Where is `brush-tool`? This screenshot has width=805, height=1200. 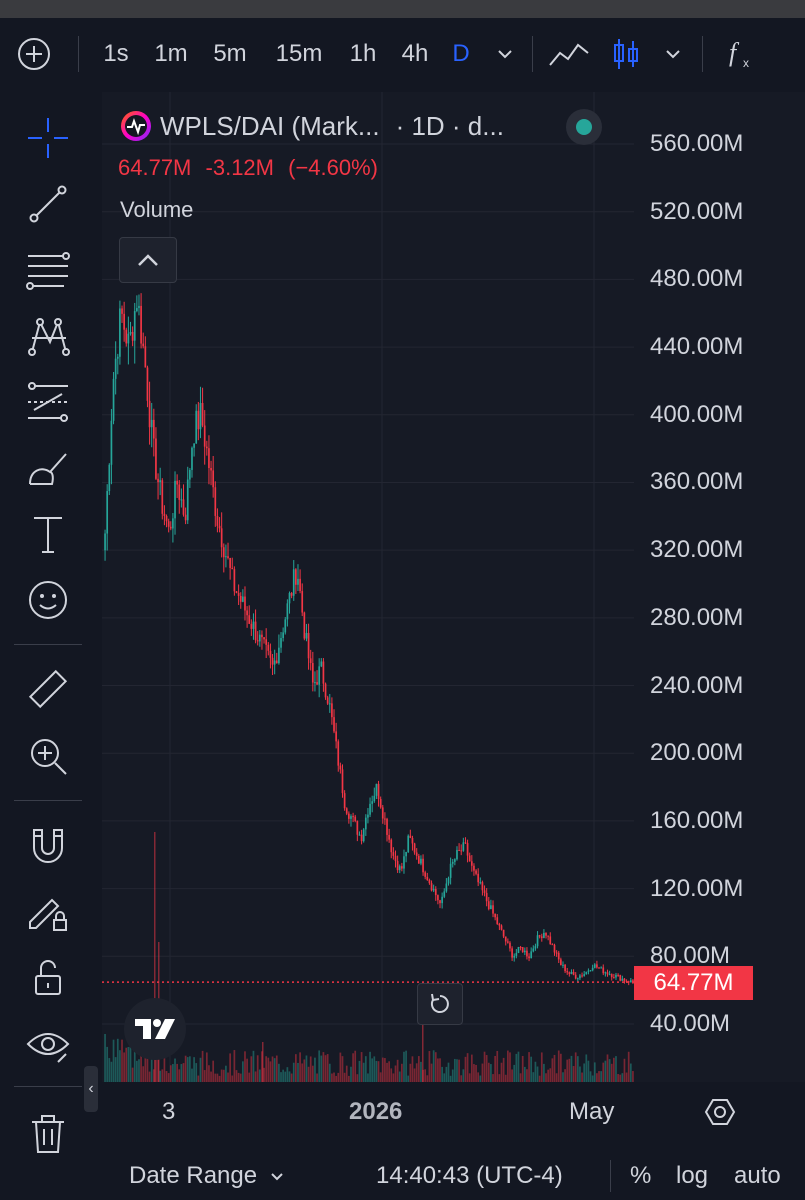 brush-tool is located at coordinates (48, 468).